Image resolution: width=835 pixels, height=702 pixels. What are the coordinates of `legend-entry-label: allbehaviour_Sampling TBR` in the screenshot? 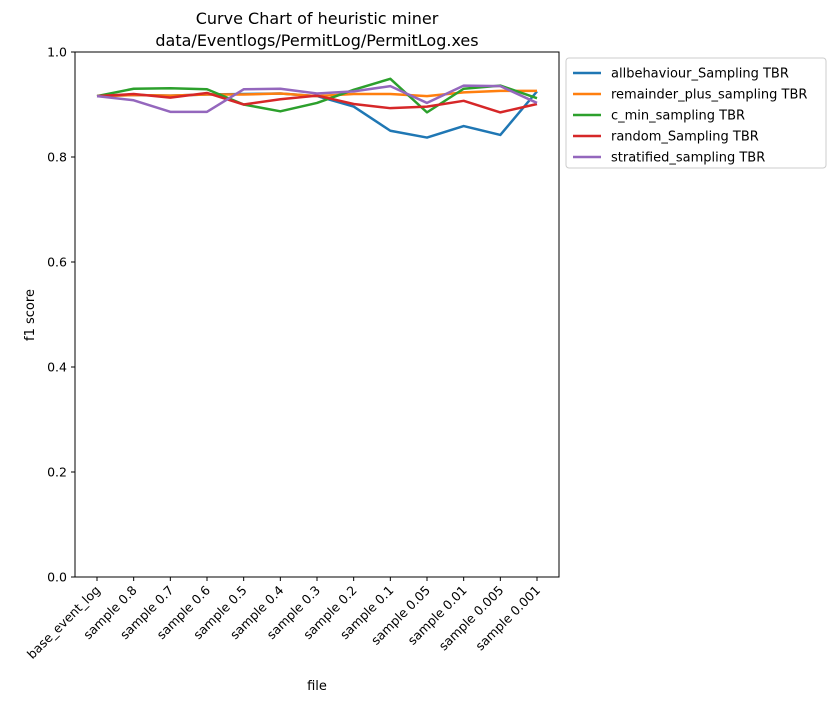 It's located at (700, 74).